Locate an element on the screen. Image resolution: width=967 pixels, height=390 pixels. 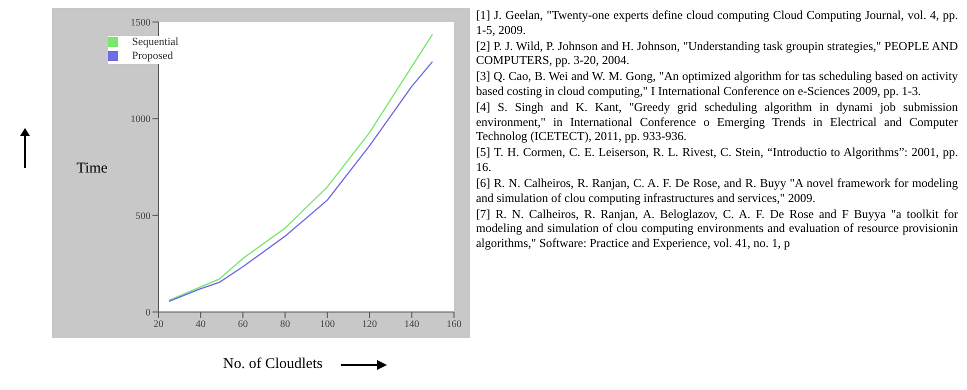
y-tick-label: 1000 is located at coordinates (140, 120).